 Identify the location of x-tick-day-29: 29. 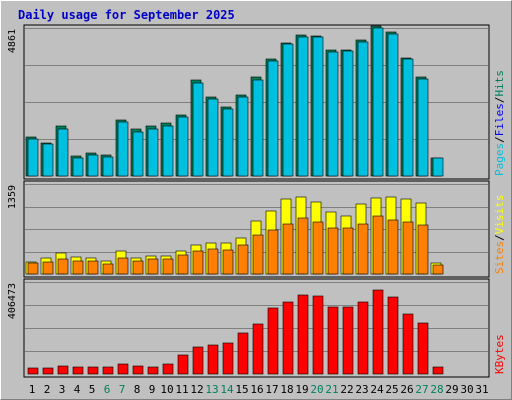
(451, 389).